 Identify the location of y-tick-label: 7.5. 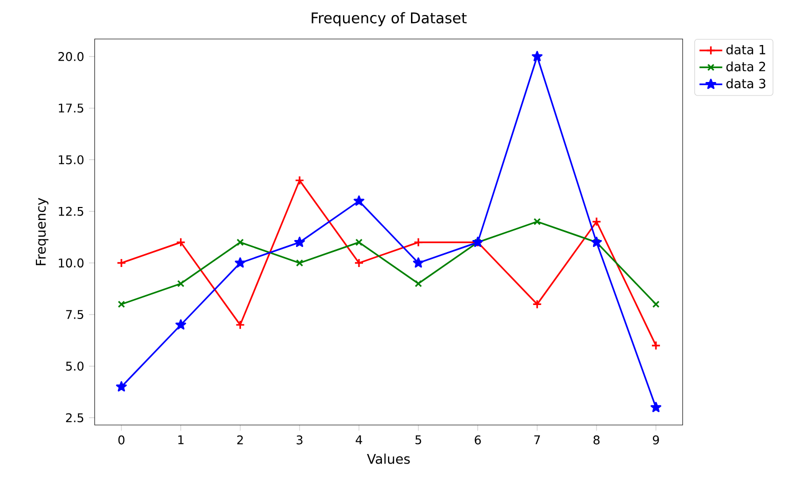
(75, 315).